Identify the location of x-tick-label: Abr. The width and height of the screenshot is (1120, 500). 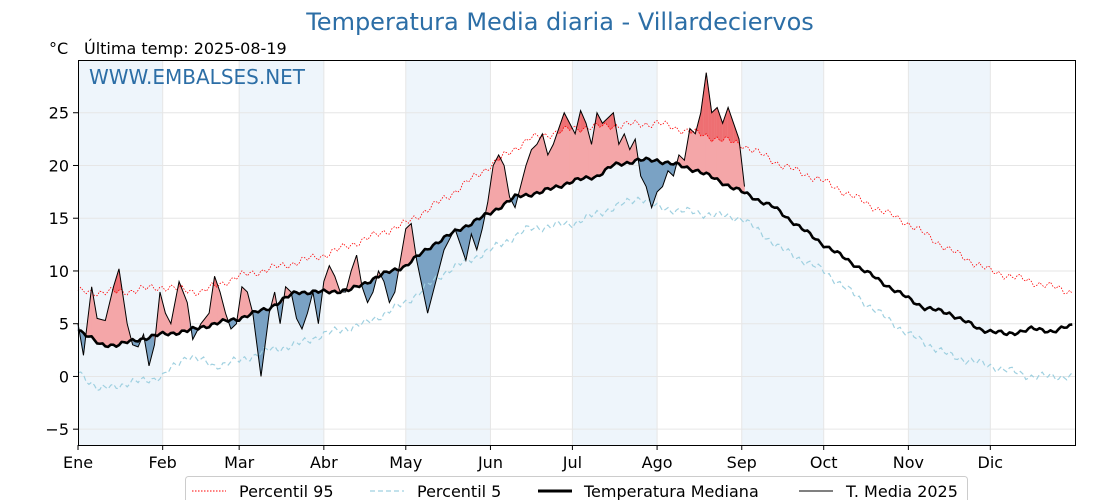
(324, 462).